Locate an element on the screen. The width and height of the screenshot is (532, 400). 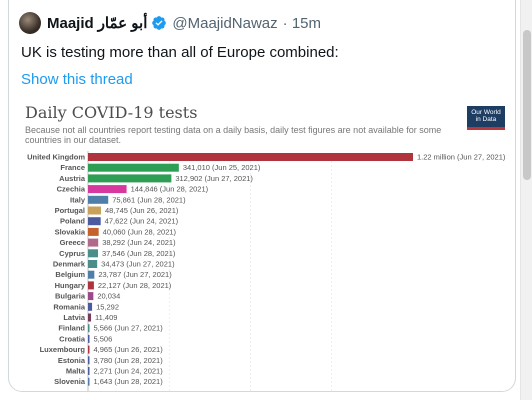
value-label-18: 4,965 (Jun 26, 2021) is located at coordinates (129, 349).